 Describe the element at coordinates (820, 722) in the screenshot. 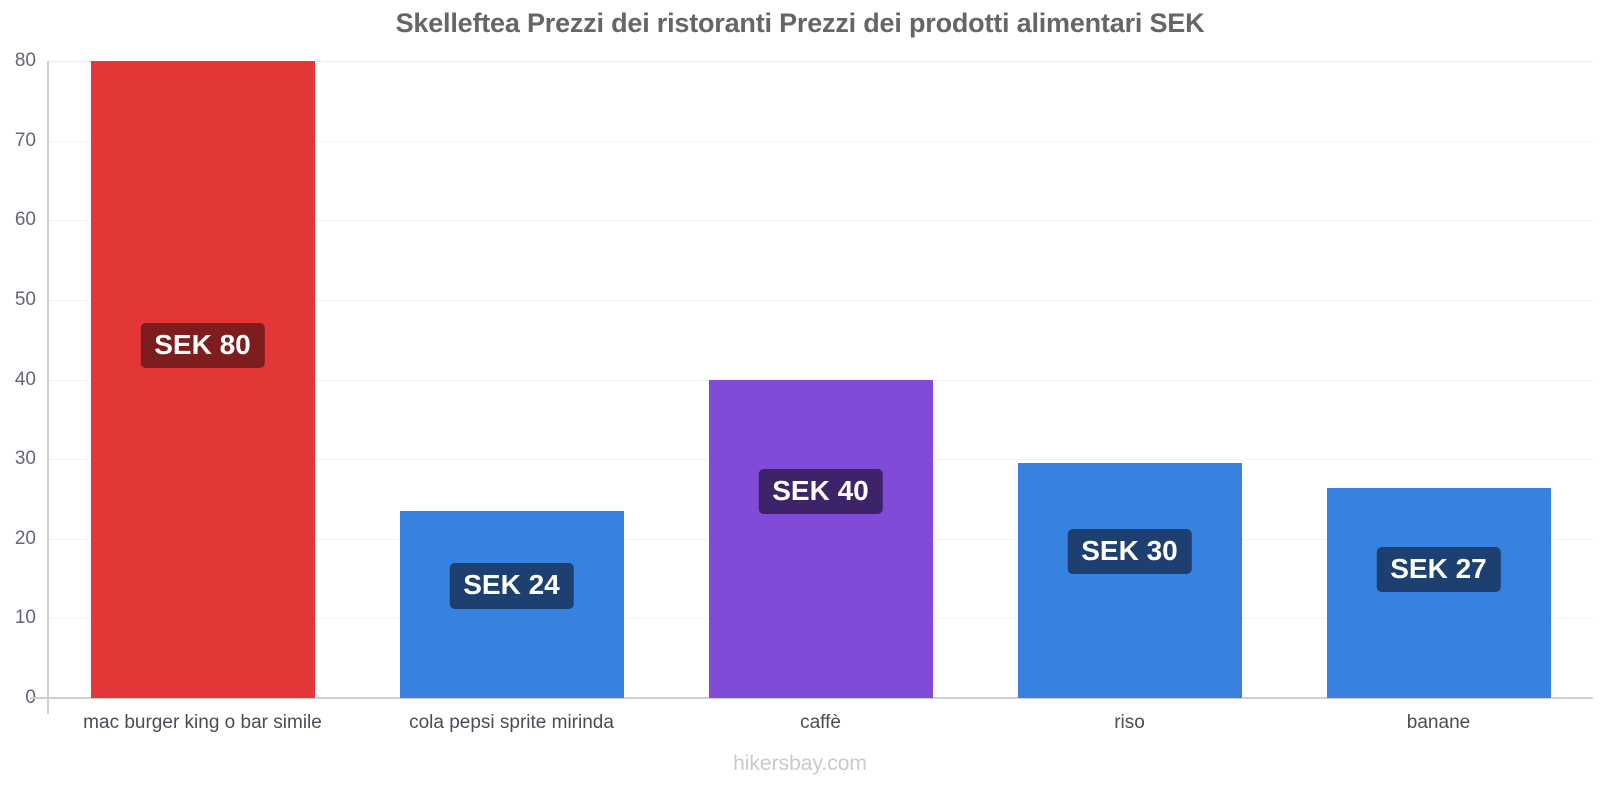

I see `x-axis-category-label: caffè` at that location.